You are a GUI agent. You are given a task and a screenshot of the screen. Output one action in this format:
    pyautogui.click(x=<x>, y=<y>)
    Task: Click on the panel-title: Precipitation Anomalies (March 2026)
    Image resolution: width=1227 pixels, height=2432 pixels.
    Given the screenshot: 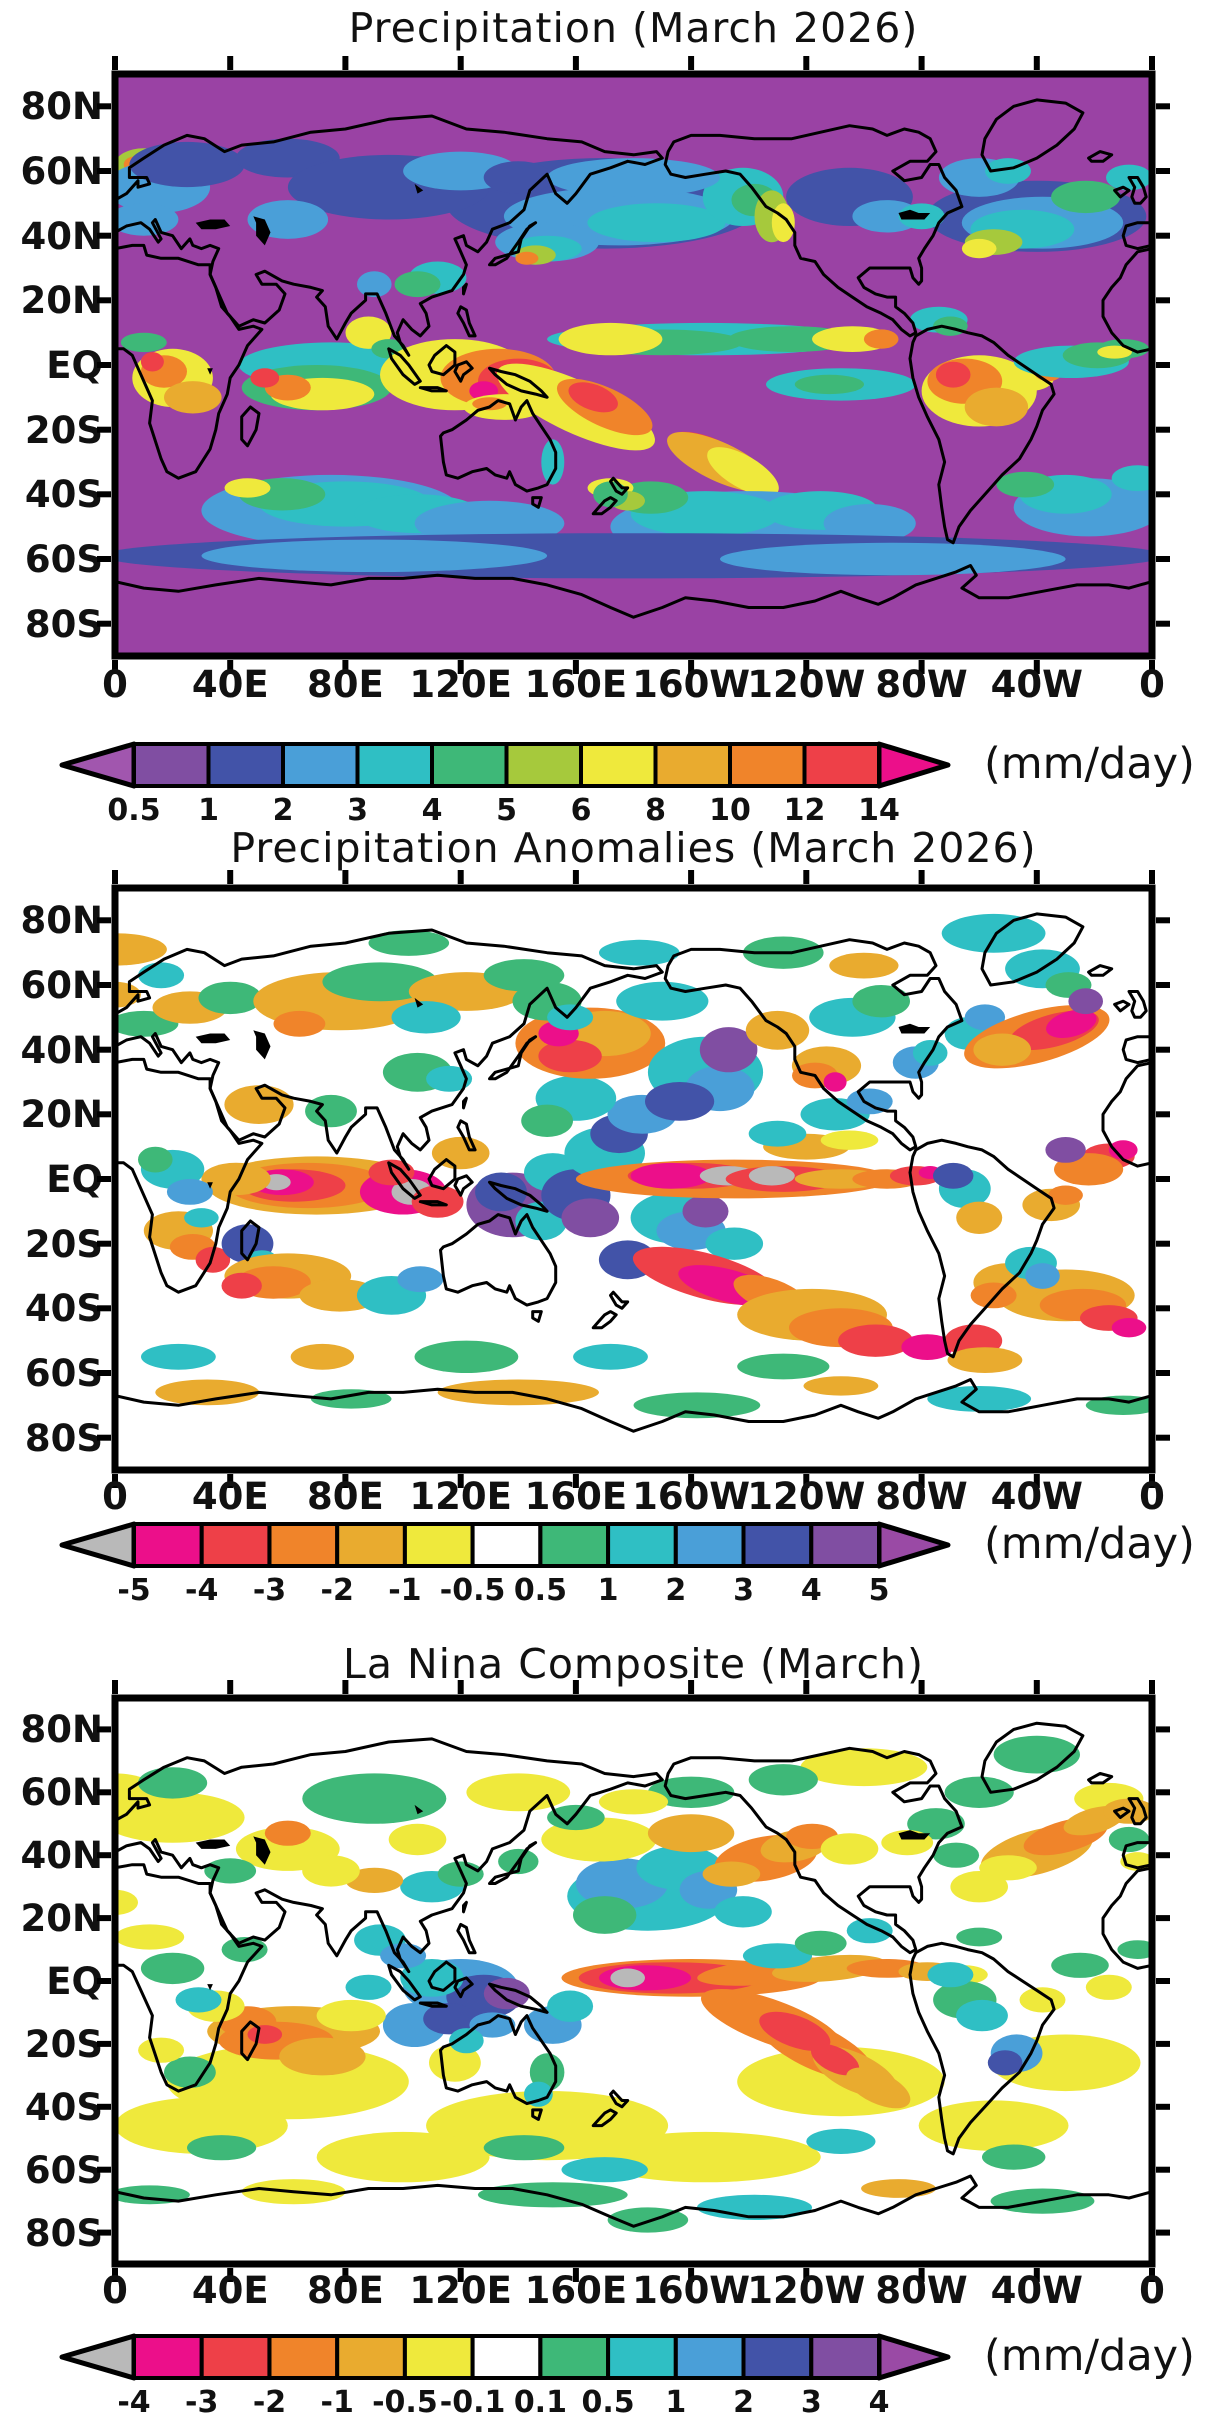 What is the action you would take?
    pyautogui.click(x=633, y=848)
    